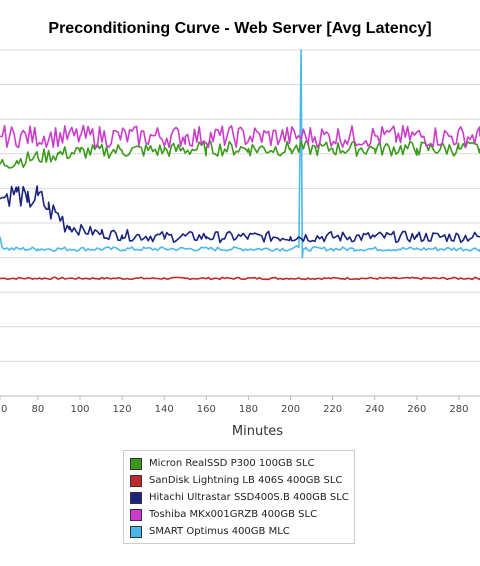 This screenshot has width=480, height=566. What do you see at coordinates (219, 531) in the screenshot?
I see `legend-label: SMART Optimus 400GB MLC` at bounding box center [219, 531].